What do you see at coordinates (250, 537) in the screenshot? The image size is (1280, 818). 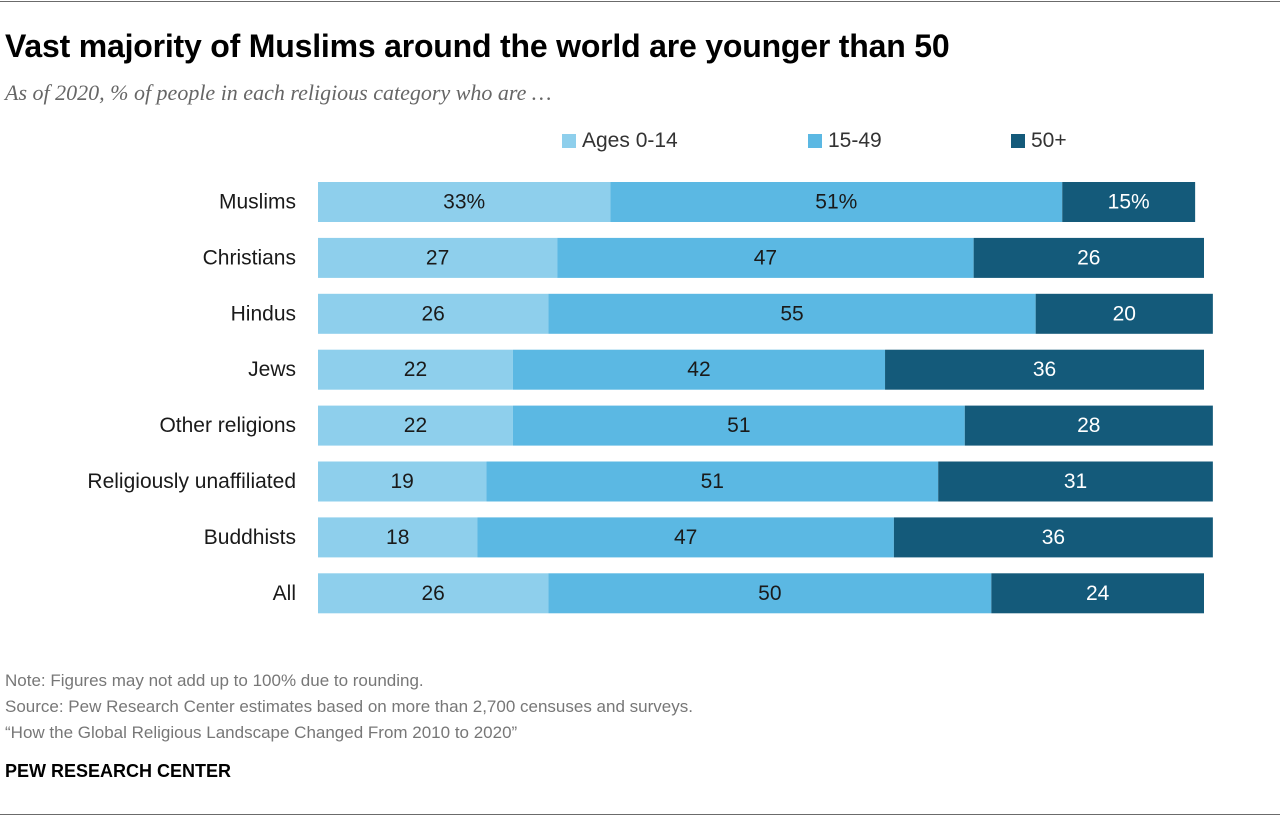 I see `category-label: Buddhists` at bounding box center [250, 537].